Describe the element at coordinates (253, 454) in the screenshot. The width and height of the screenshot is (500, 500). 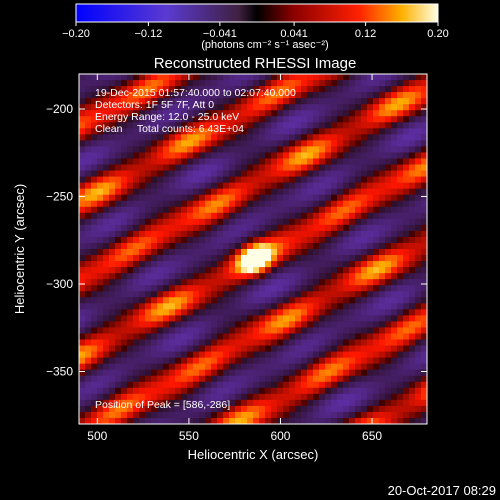
I see `x-axis-label: Heliocentric X (arcsec)` at that location.